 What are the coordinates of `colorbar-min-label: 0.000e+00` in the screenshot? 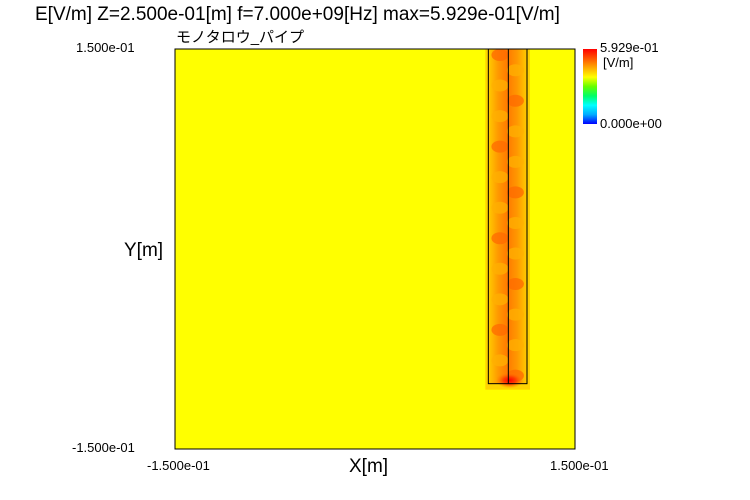 It's located at (631, 123).